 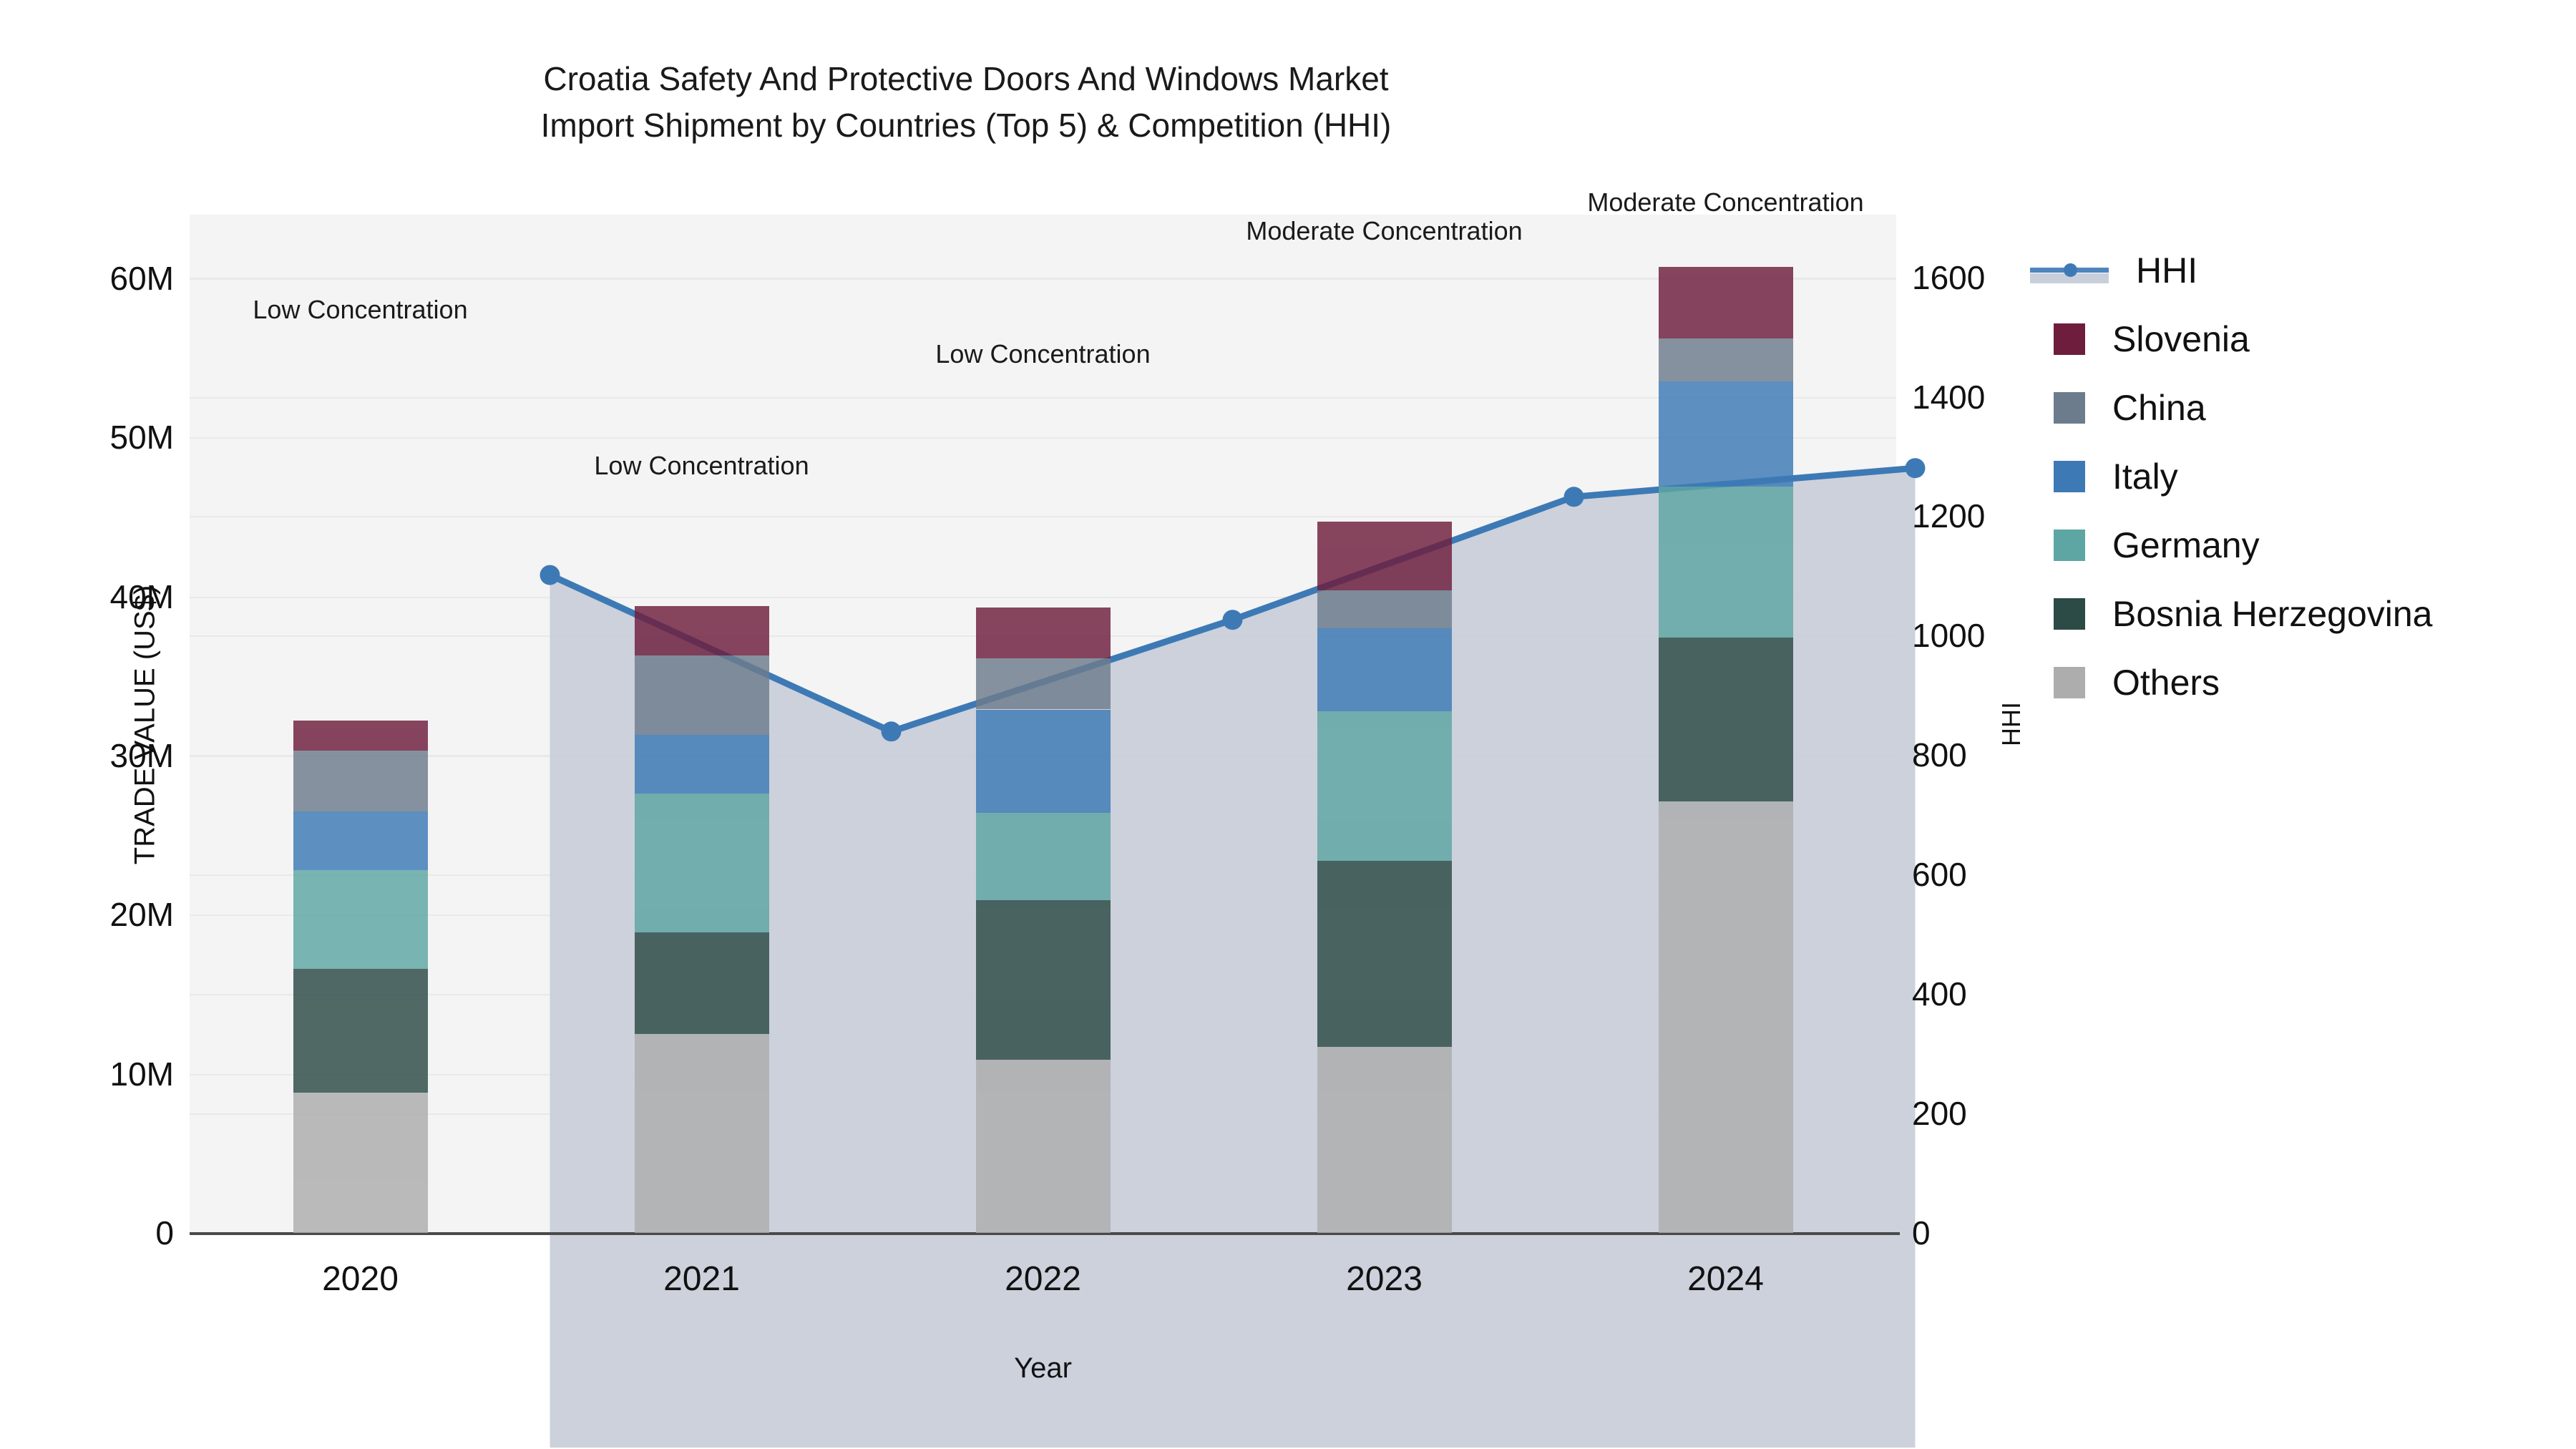 What do you see at coordinates (1725, 1279) in the screenshot?
I see `x-tick-2024: 2024` at bounding box center [1725, 1279].